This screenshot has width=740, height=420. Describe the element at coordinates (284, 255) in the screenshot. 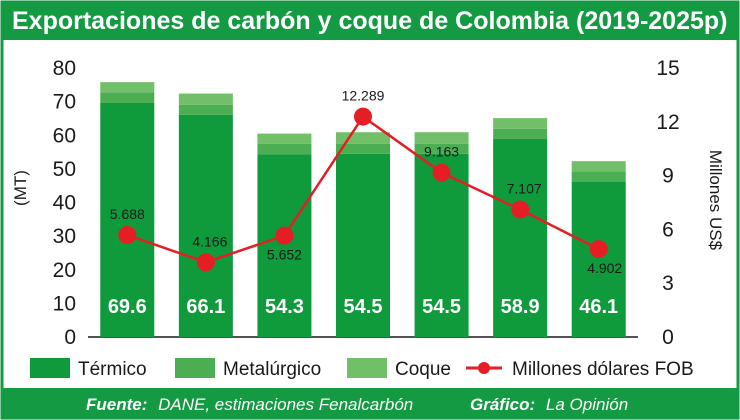

I see `line-point-label: 5.652` at that location.